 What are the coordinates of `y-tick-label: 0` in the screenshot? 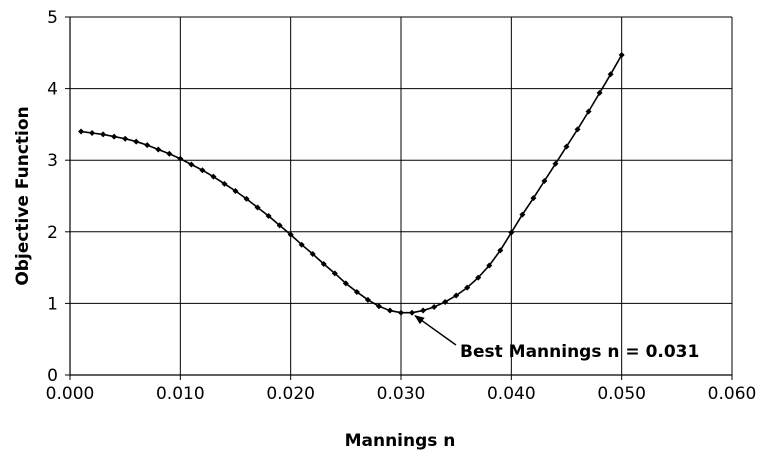 It's located at (52, 376).